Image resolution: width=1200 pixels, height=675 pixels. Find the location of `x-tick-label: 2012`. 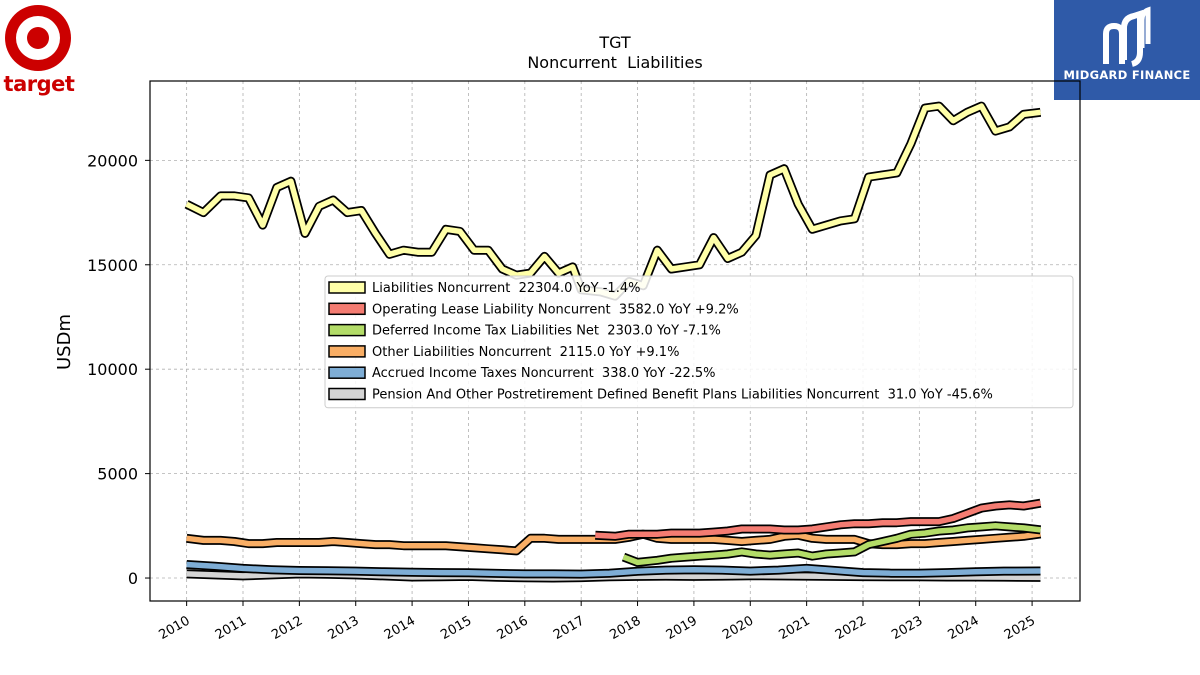

x-tick-label: 2012 is located at coordinates (287, 628).